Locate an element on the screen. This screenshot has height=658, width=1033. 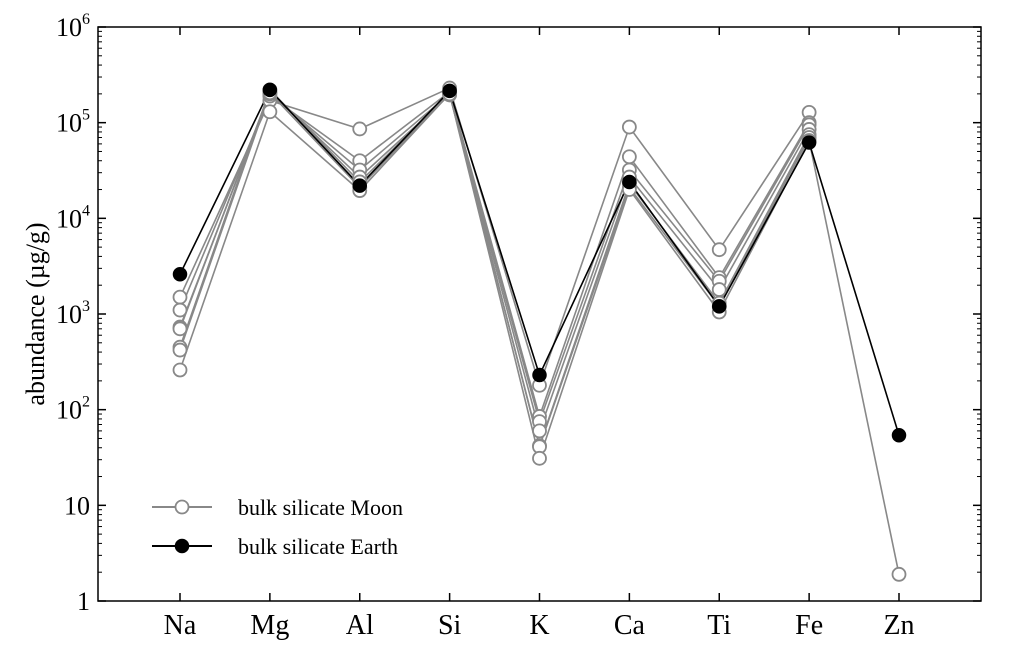
legend-moon-marker is located at coordinates (182, 507).